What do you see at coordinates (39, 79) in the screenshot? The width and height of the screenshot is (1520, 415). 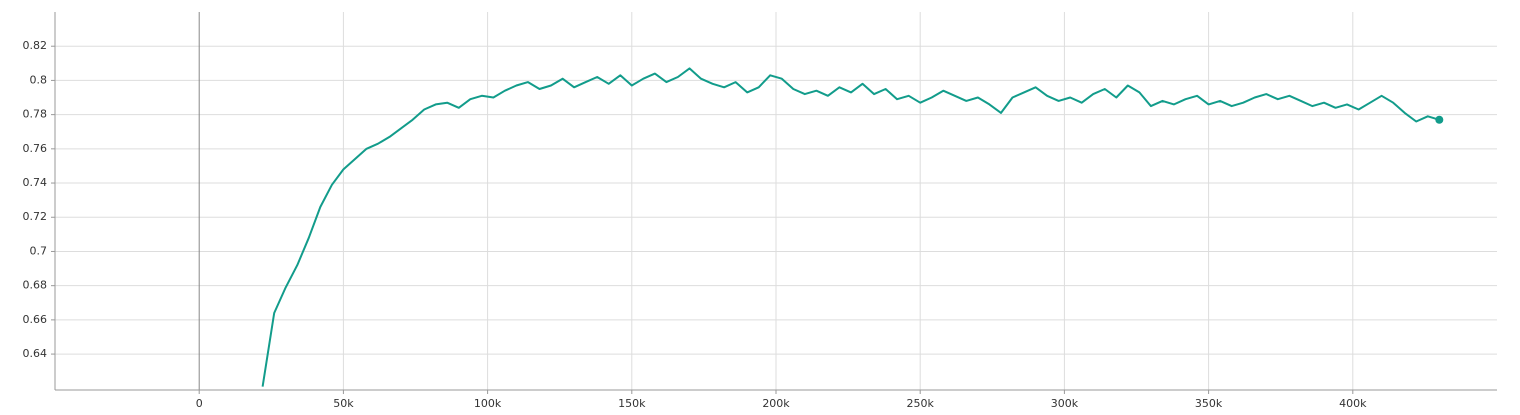 I see `y-tick-label: 0.8` at bounding box center [39, 79].